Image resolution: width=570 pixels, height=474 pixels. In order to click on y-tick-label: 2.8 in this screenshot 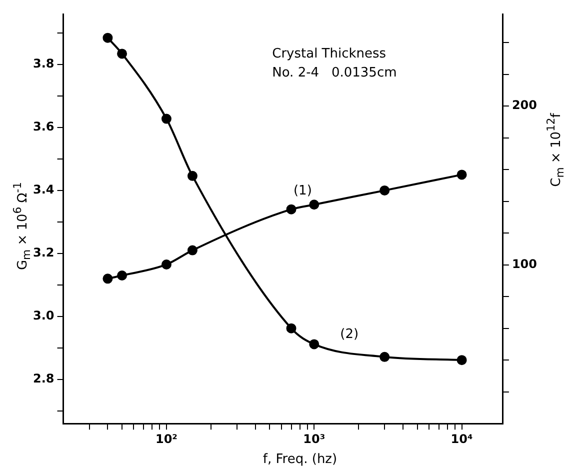, I will do `click(43, 379)`.